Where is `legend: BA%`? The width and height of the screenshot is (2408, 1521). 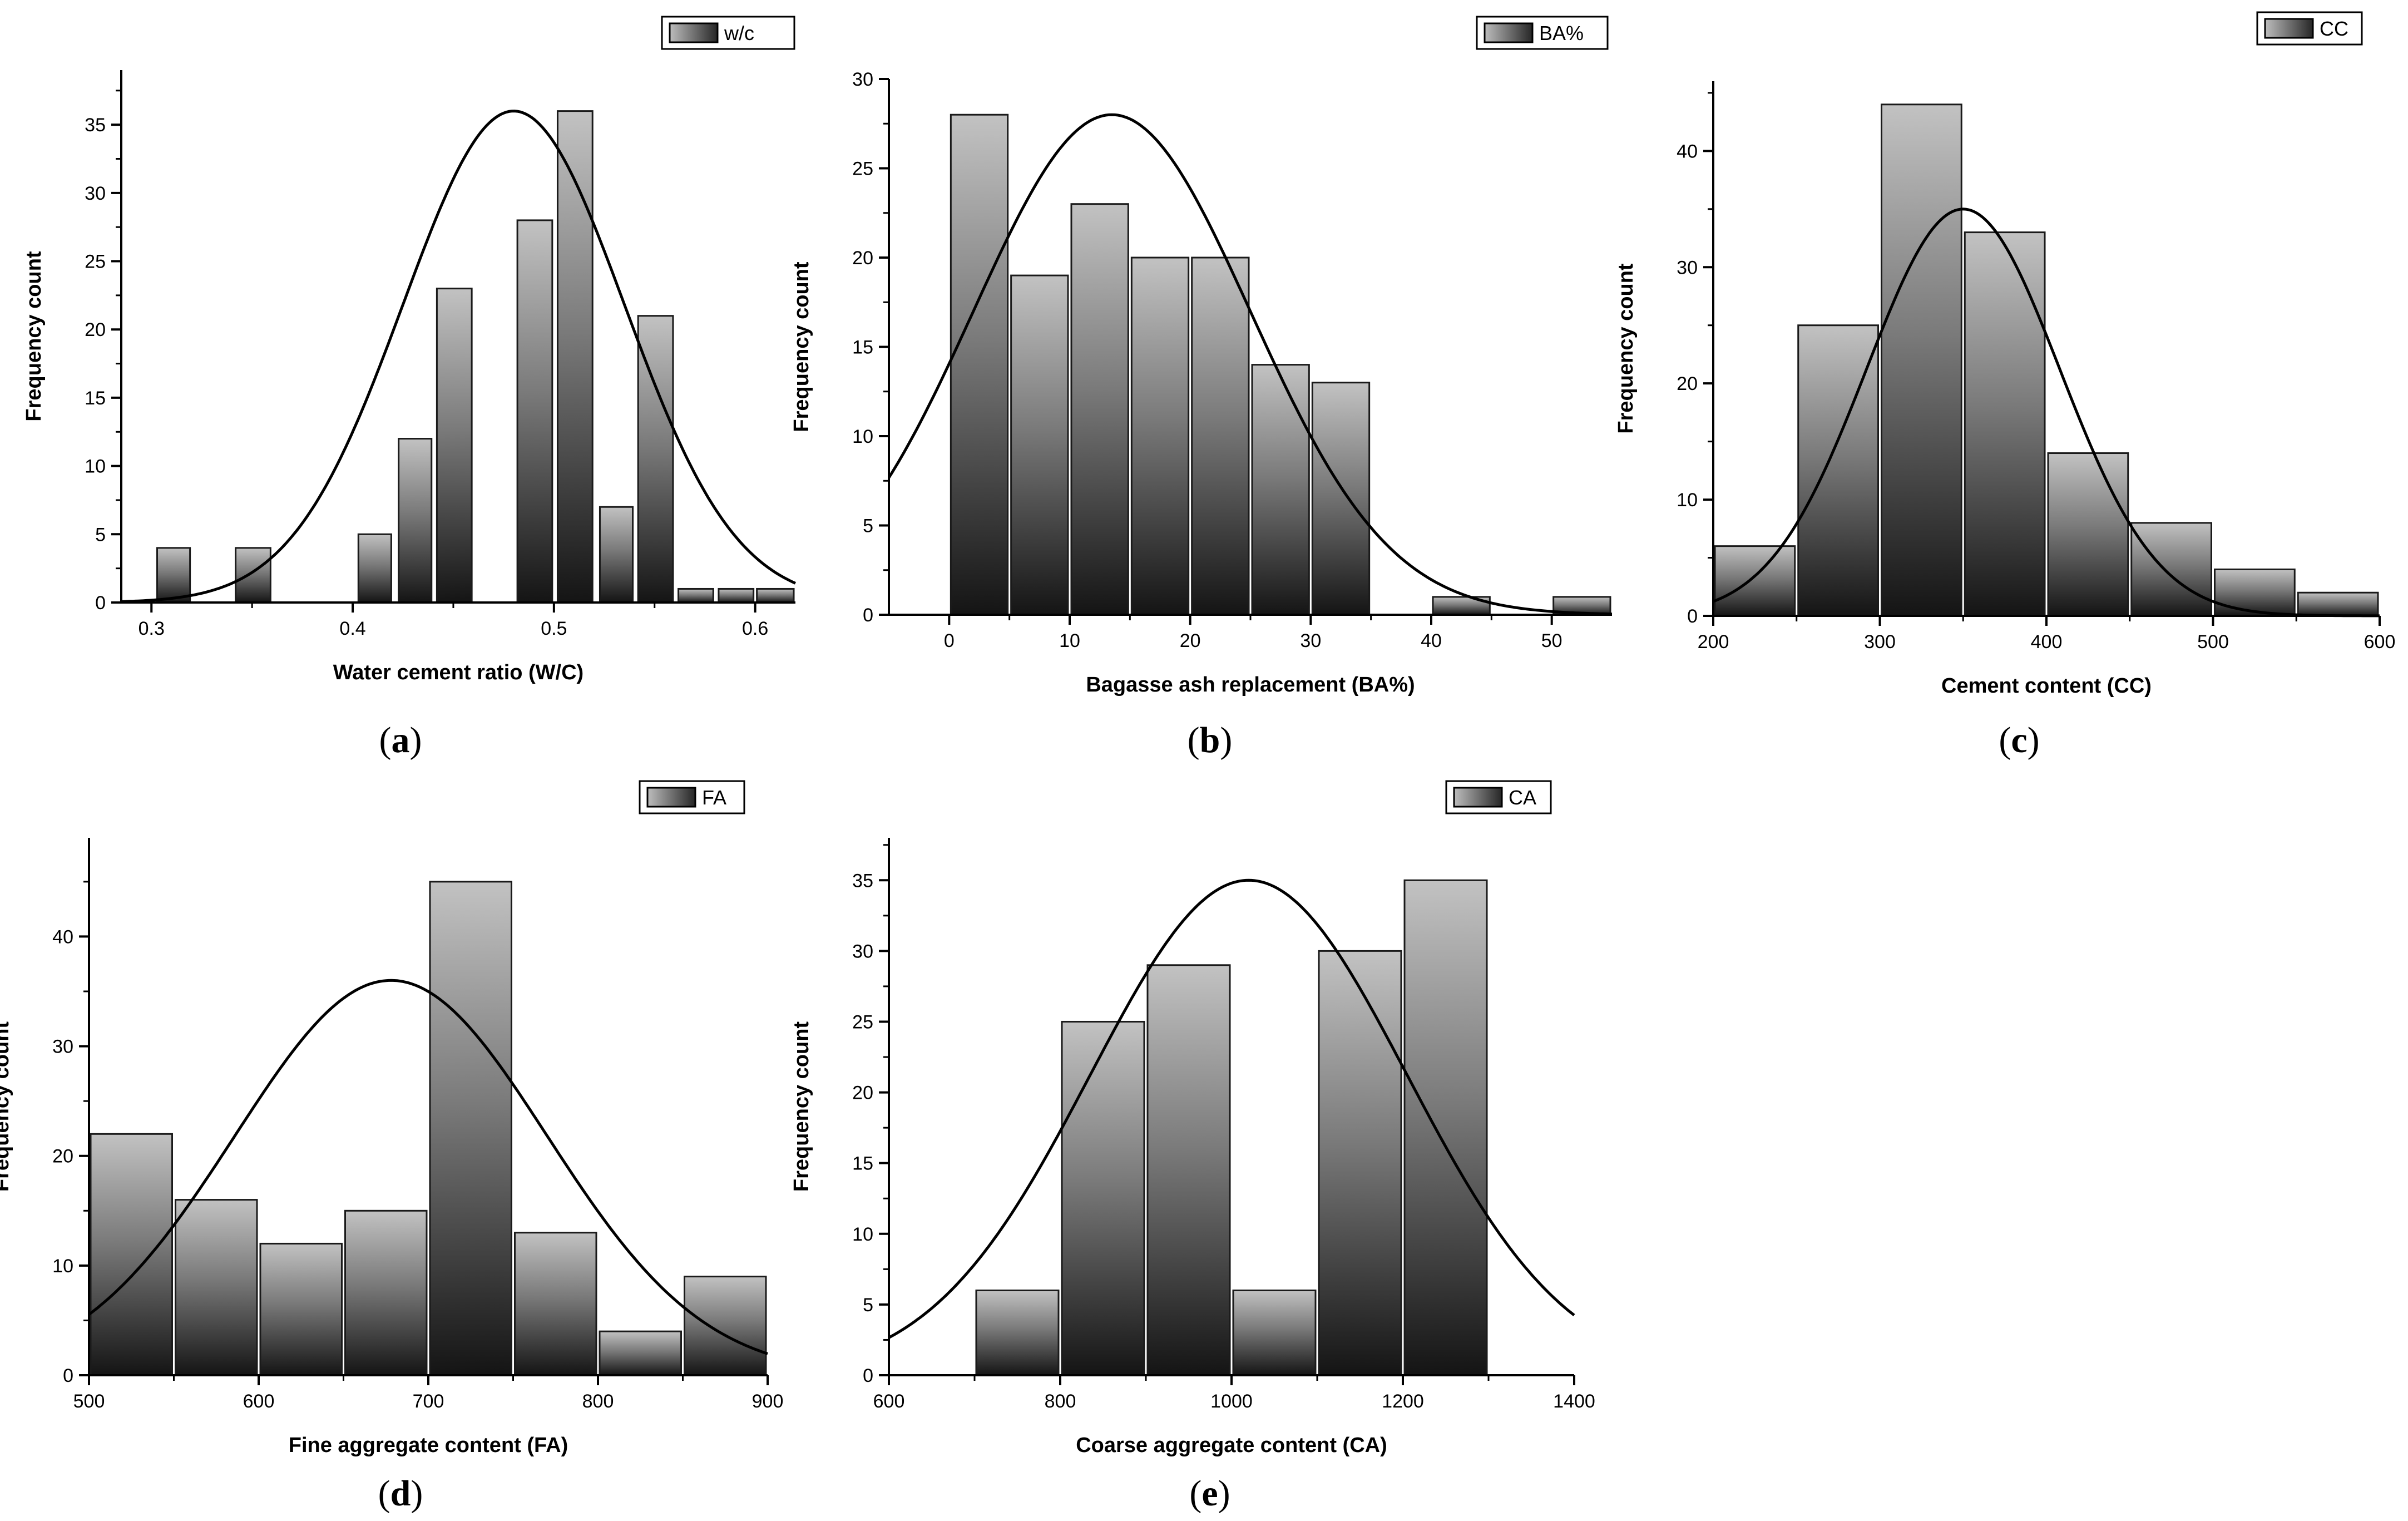
legend: BA% is located at coordinates (1542, 33).